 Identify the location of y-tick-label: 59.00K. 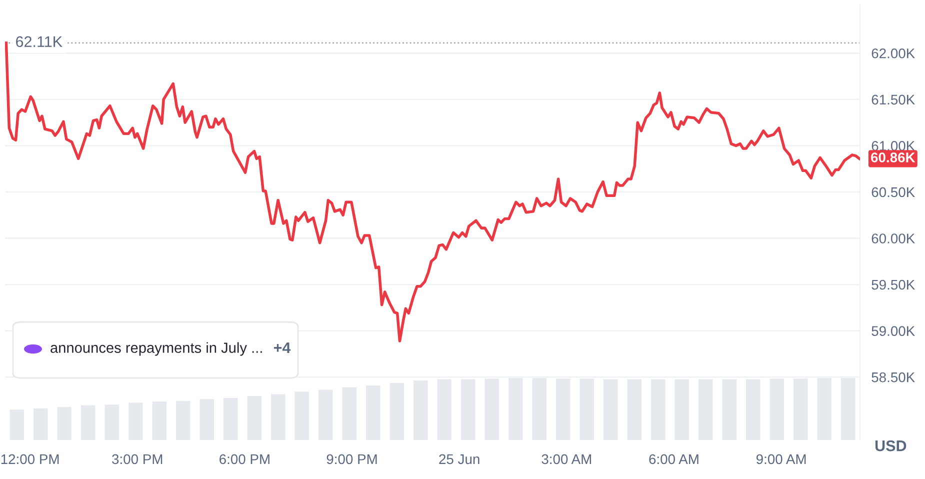
(893, 331).